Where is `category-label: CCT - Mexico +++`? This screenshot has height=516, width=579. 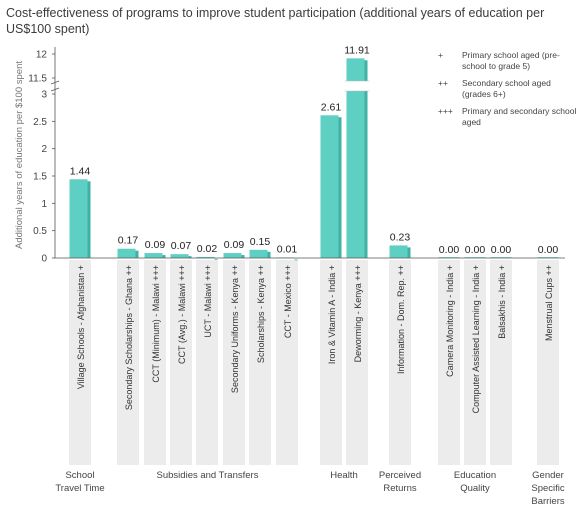 category-label: CCT - Mexico +++ is located at coordinates (288, 301).